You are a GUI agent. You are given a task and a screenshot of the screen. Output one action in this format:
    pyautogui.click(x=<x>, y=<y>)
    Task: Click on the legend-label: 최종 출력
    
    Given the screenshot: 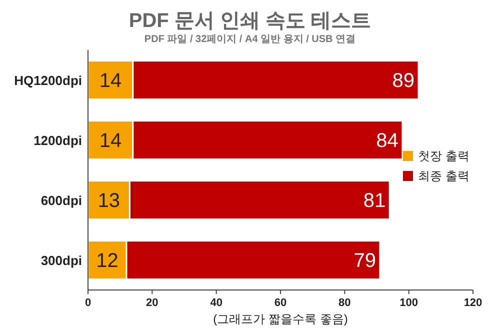 What is the action you would take?
    pyautogui.click(x=444, y=176)
    